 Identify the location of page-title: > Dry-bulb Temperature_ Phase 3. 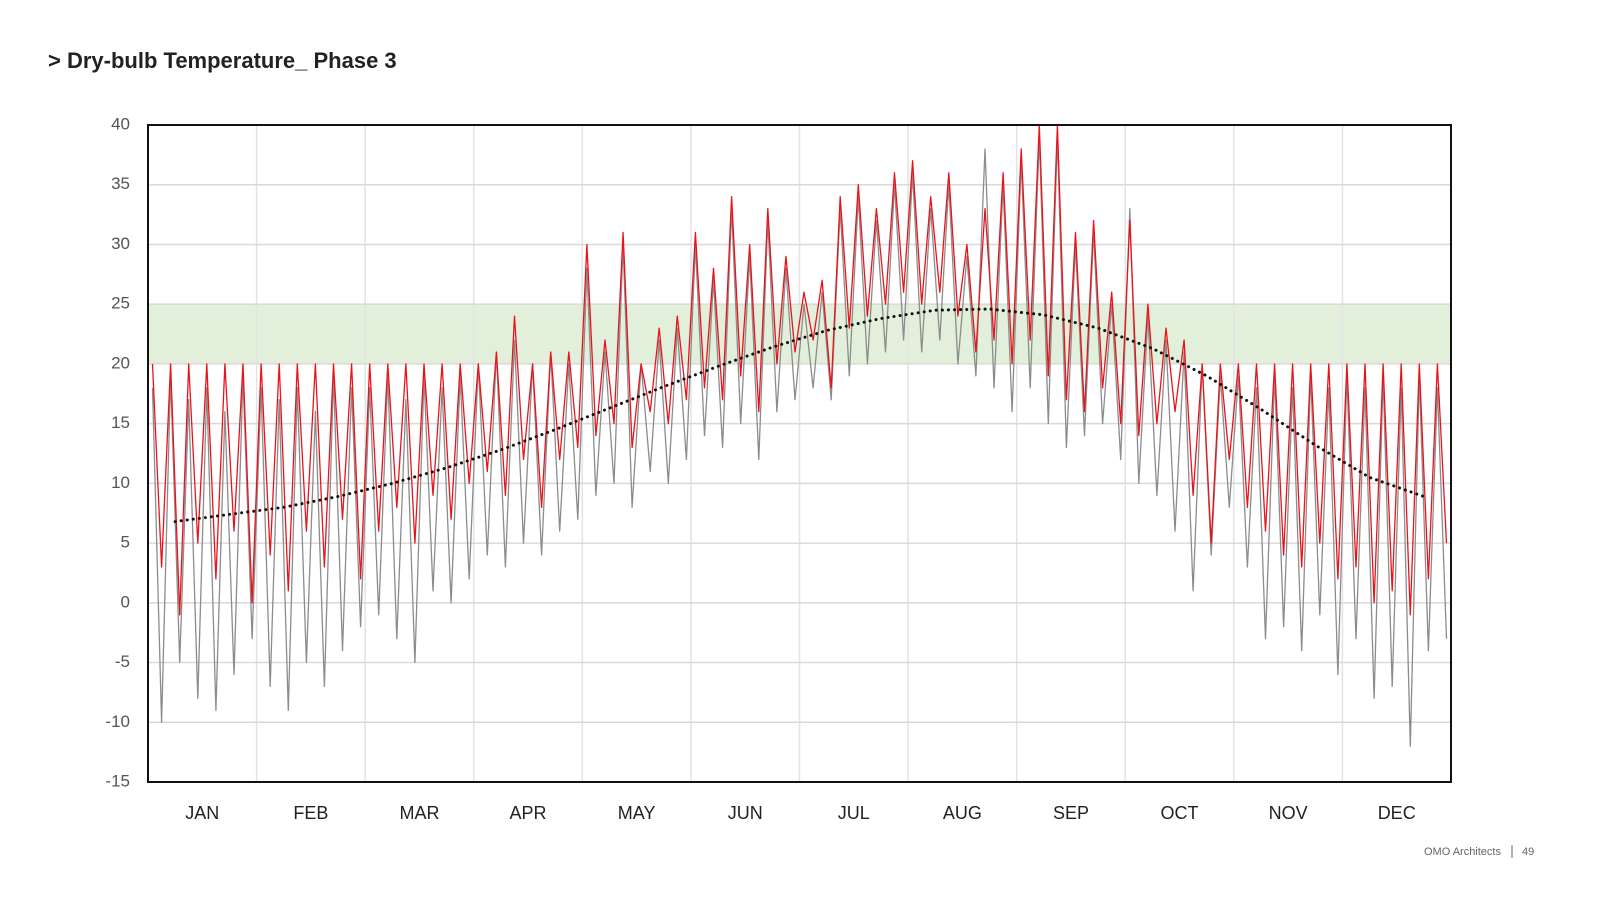
(222, 60).